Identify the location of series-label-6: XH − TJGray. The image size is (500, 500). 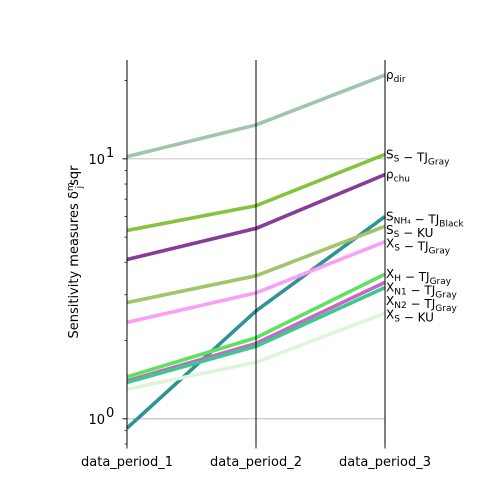
(419, 277).